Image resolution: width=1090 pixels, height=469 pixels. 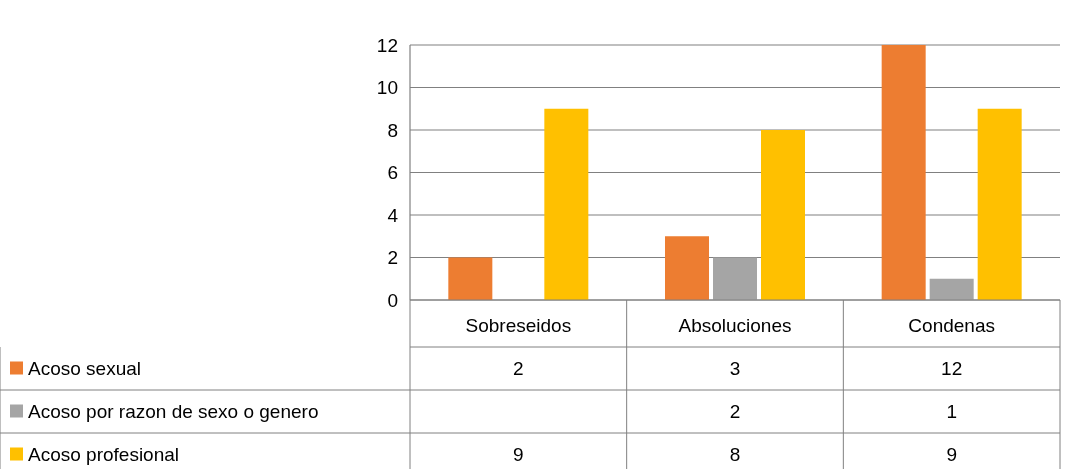 What do you see at coordinates (735, 455) in the screenshot?
I see `data-label: 8` at bounding box center [735, 455].